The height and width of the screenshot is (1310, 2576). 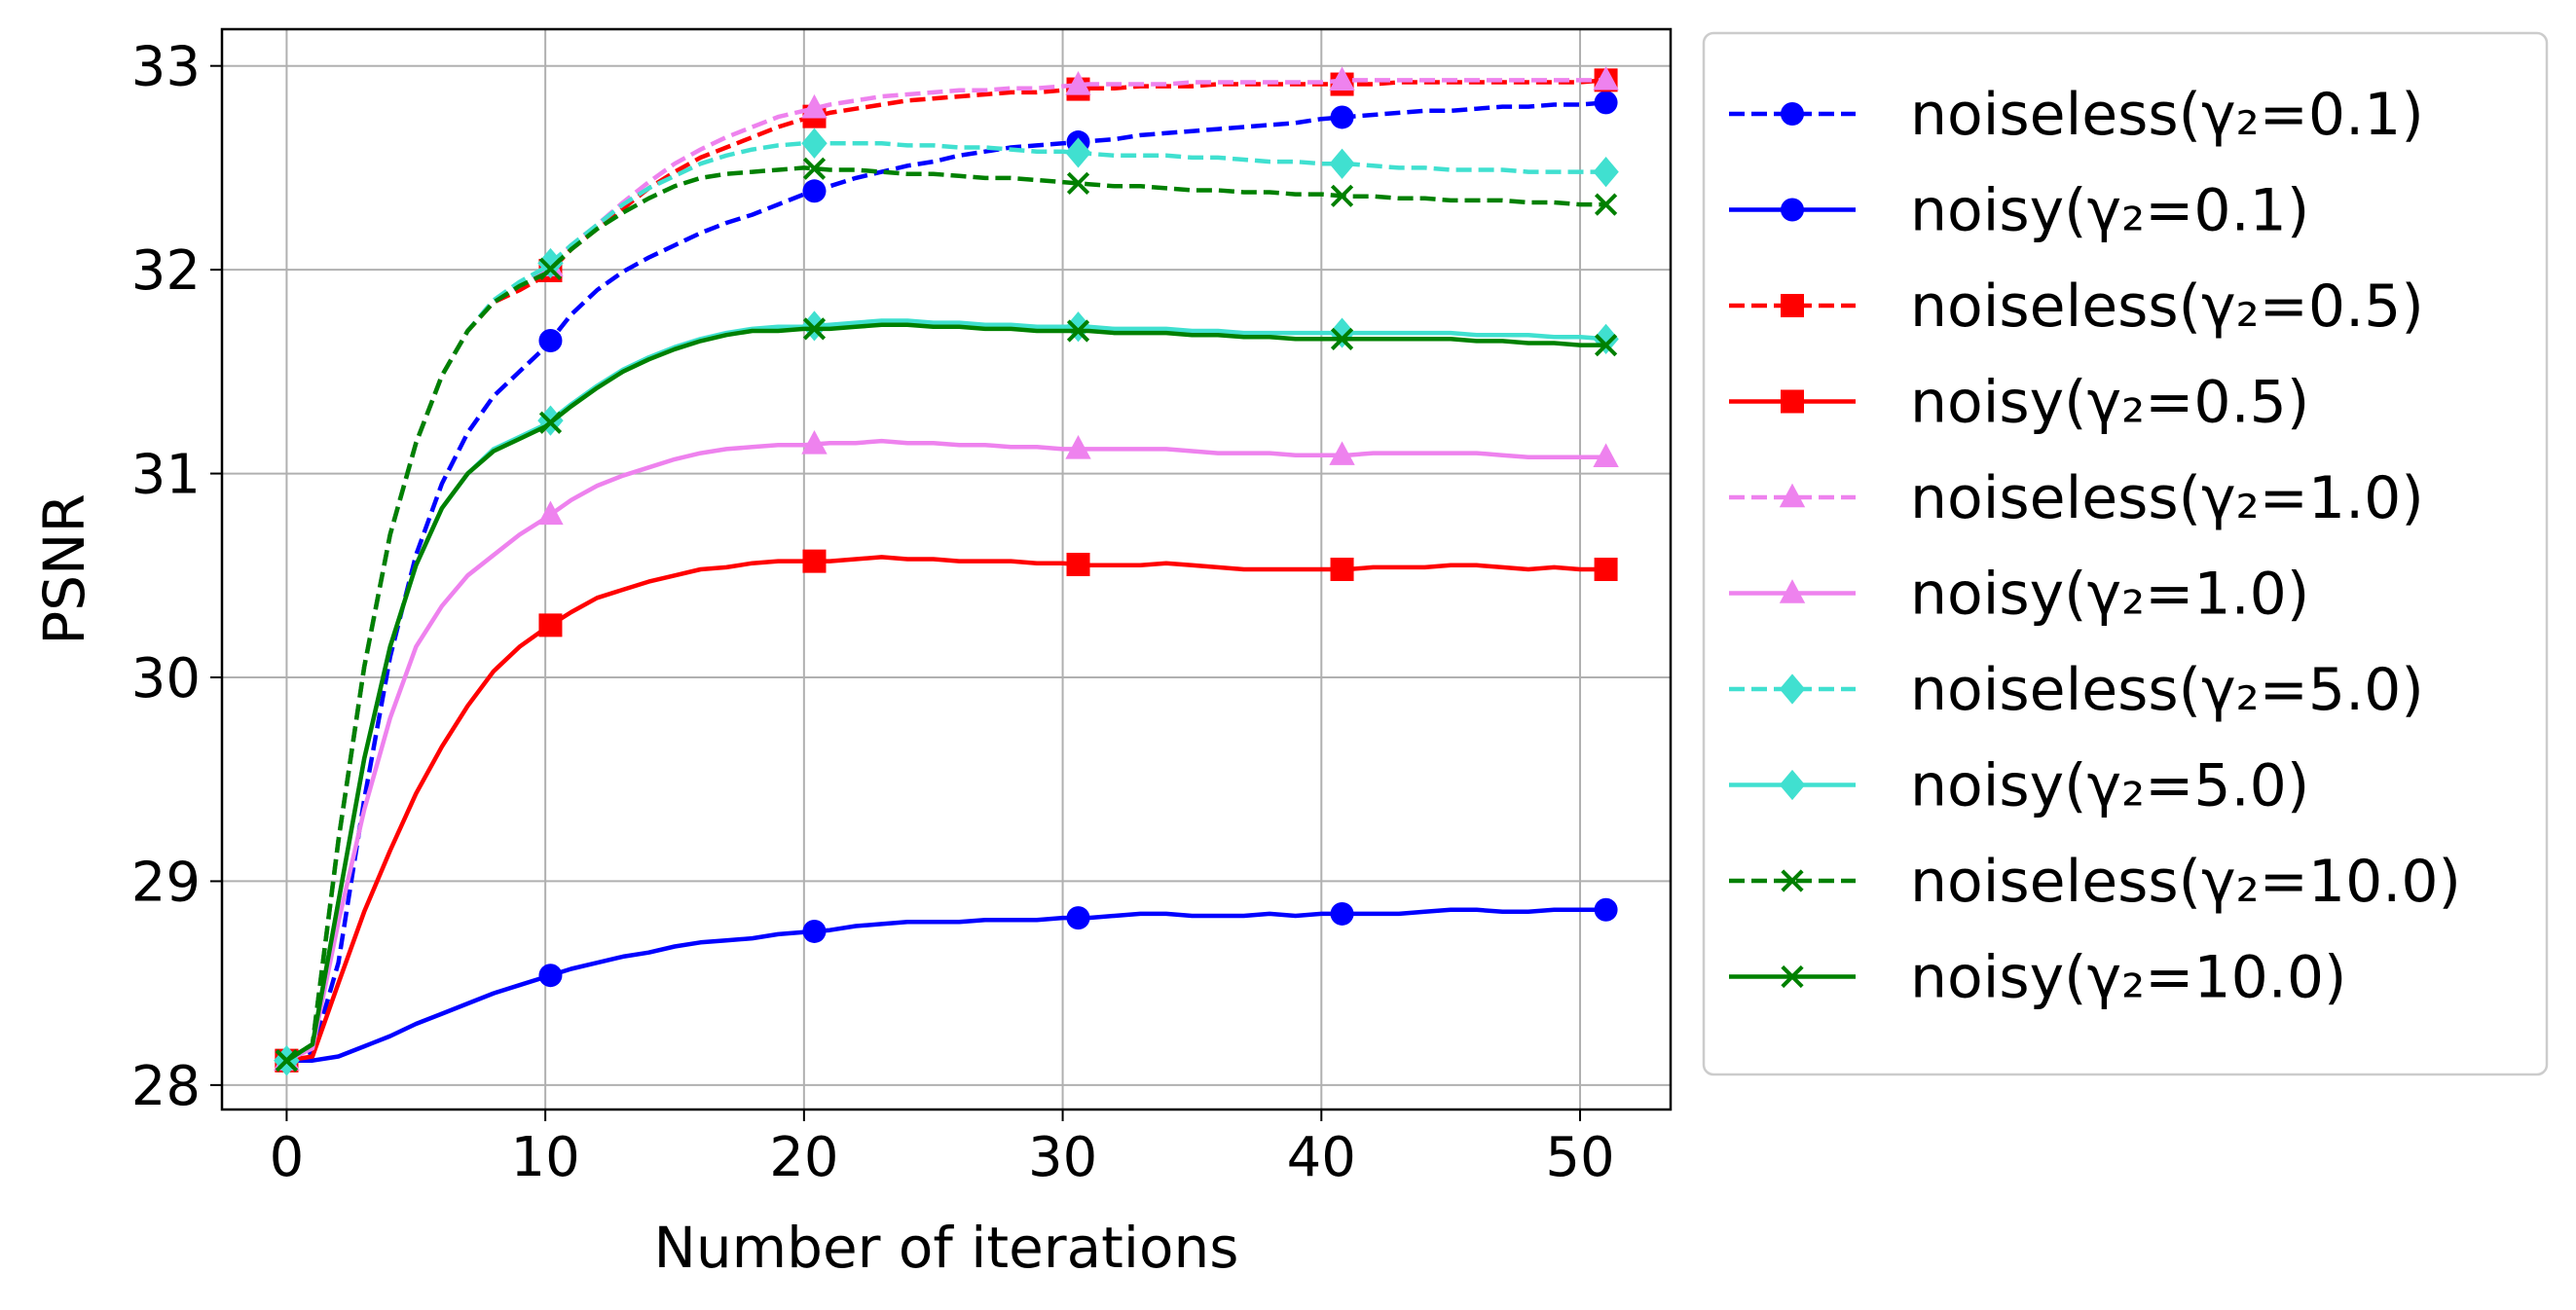 What do you see at coordinates (166, 678) in the screenshot?
I see `y-tick-label: 30` at bounding box center [166, 678].